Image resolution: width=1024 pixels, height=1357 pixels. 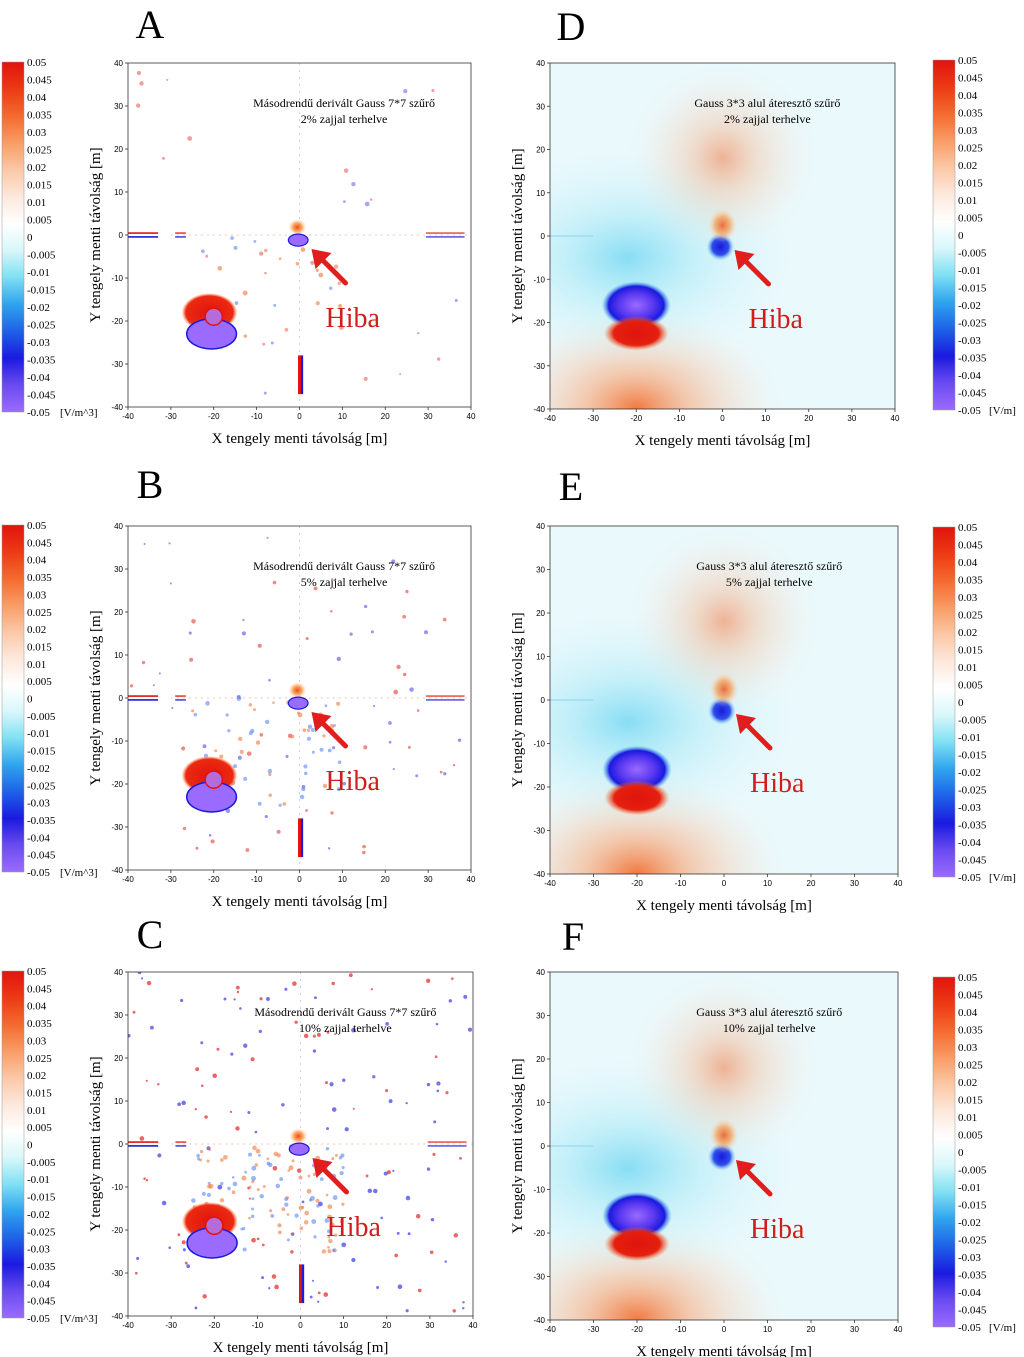 I want to click on x-tick-label: 30, so click(x=854, y=883).